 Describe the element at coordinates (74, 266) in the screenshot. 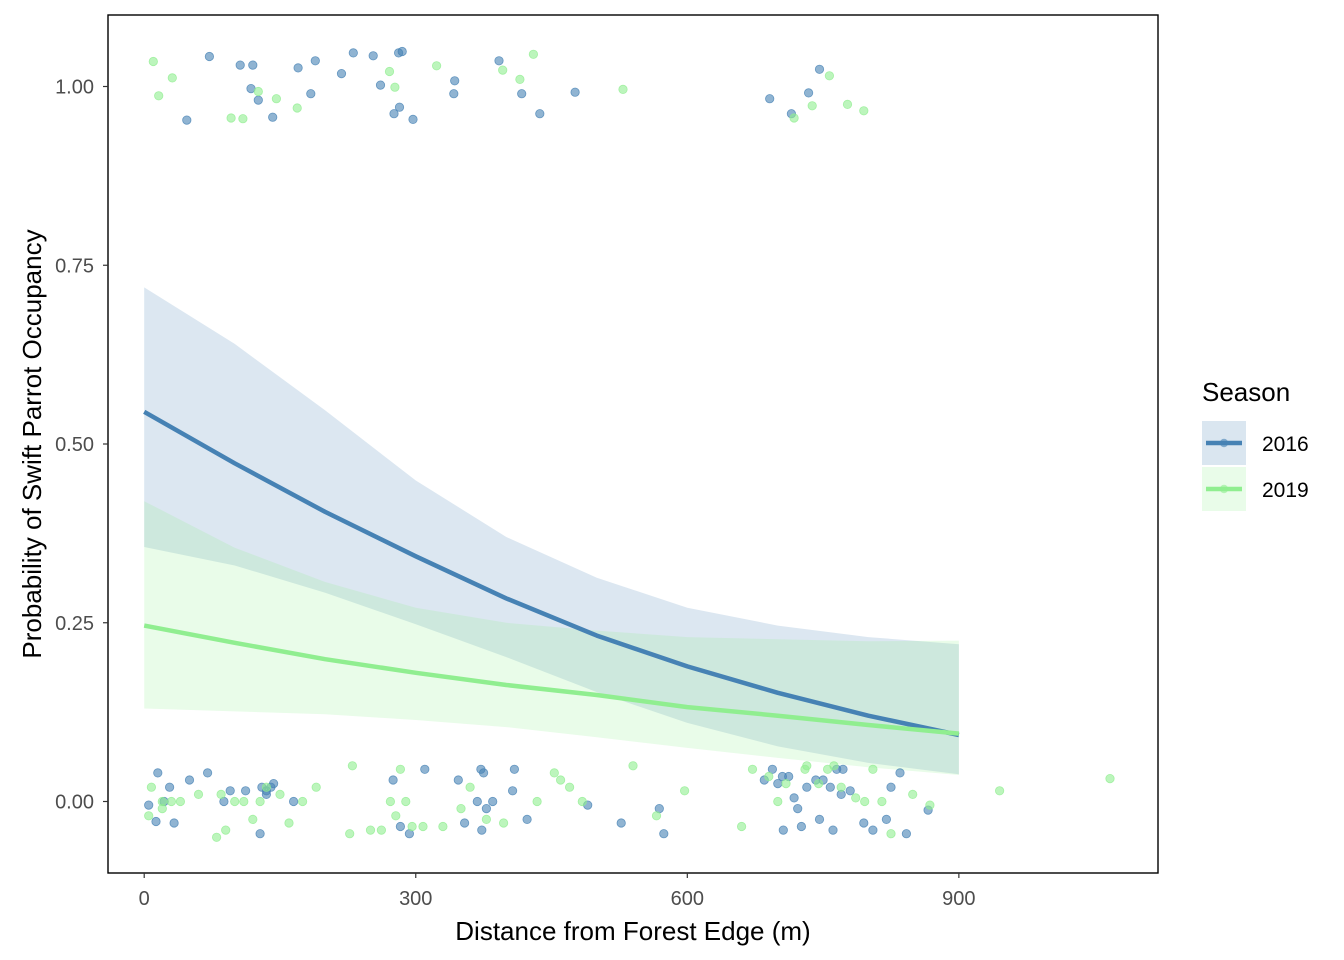

I see `y-tick-label: 0.75` at that location.